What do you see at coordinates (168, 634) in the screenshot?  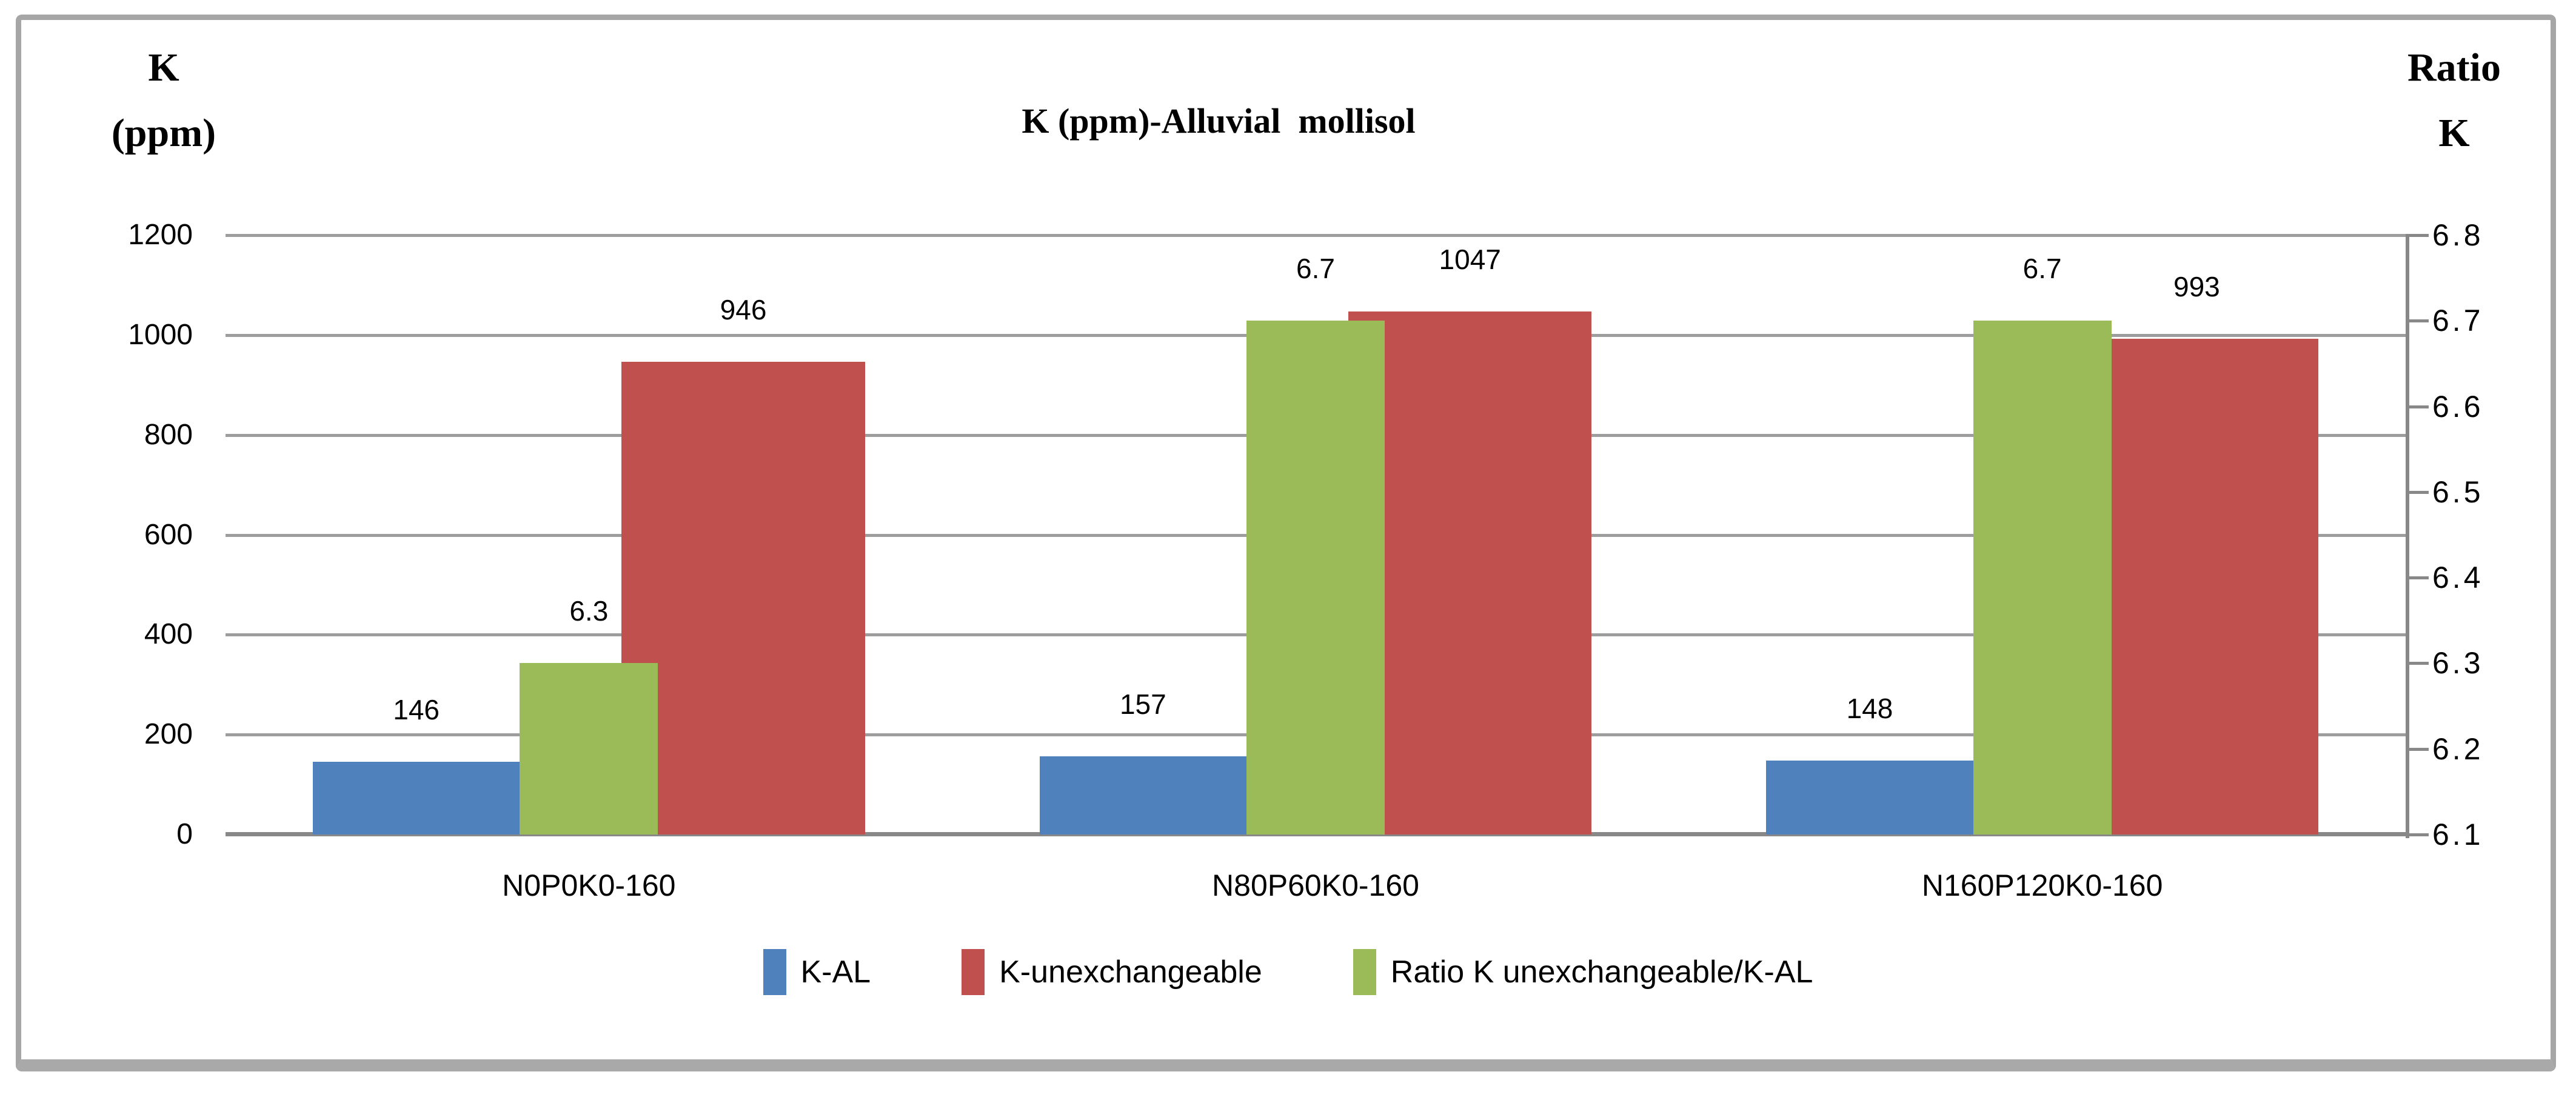 I see `left-axis-tick-label-400: 400` at bounding box center [168, 634].